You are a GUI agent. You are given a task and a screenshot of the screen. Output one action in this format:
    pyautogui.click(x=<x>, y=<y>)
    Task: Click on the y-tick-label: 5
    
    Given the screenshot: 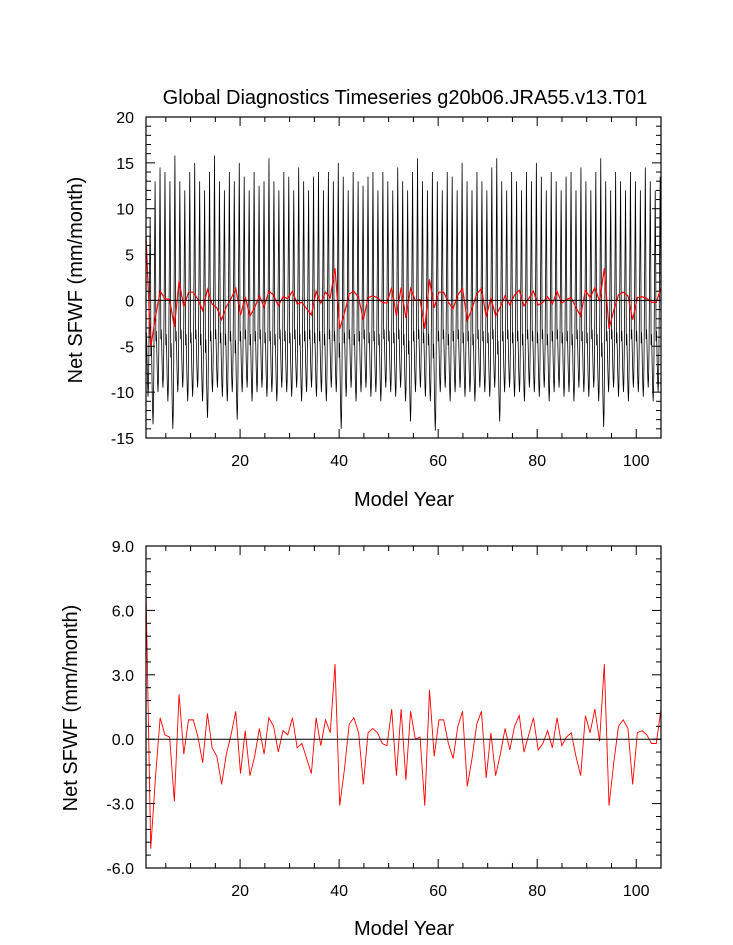 What is the action you would take?
    pyautogui.click(x=129, y=256)
    